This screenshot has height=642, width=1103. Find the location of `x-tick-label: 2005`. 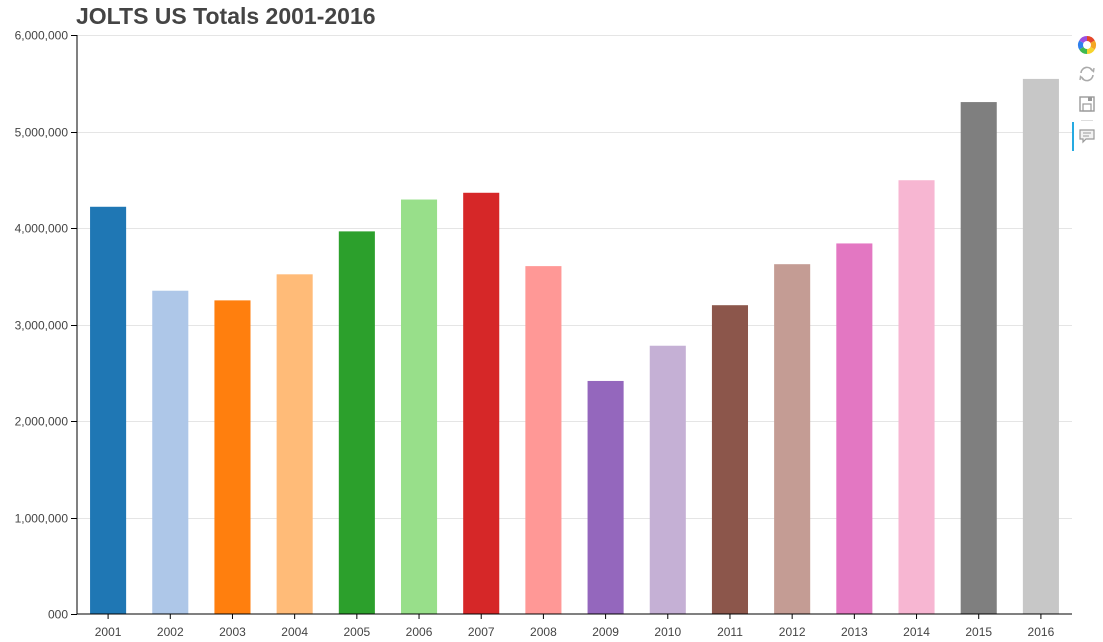

x-tick-label: 2005 is located at coordinates (356, 632).